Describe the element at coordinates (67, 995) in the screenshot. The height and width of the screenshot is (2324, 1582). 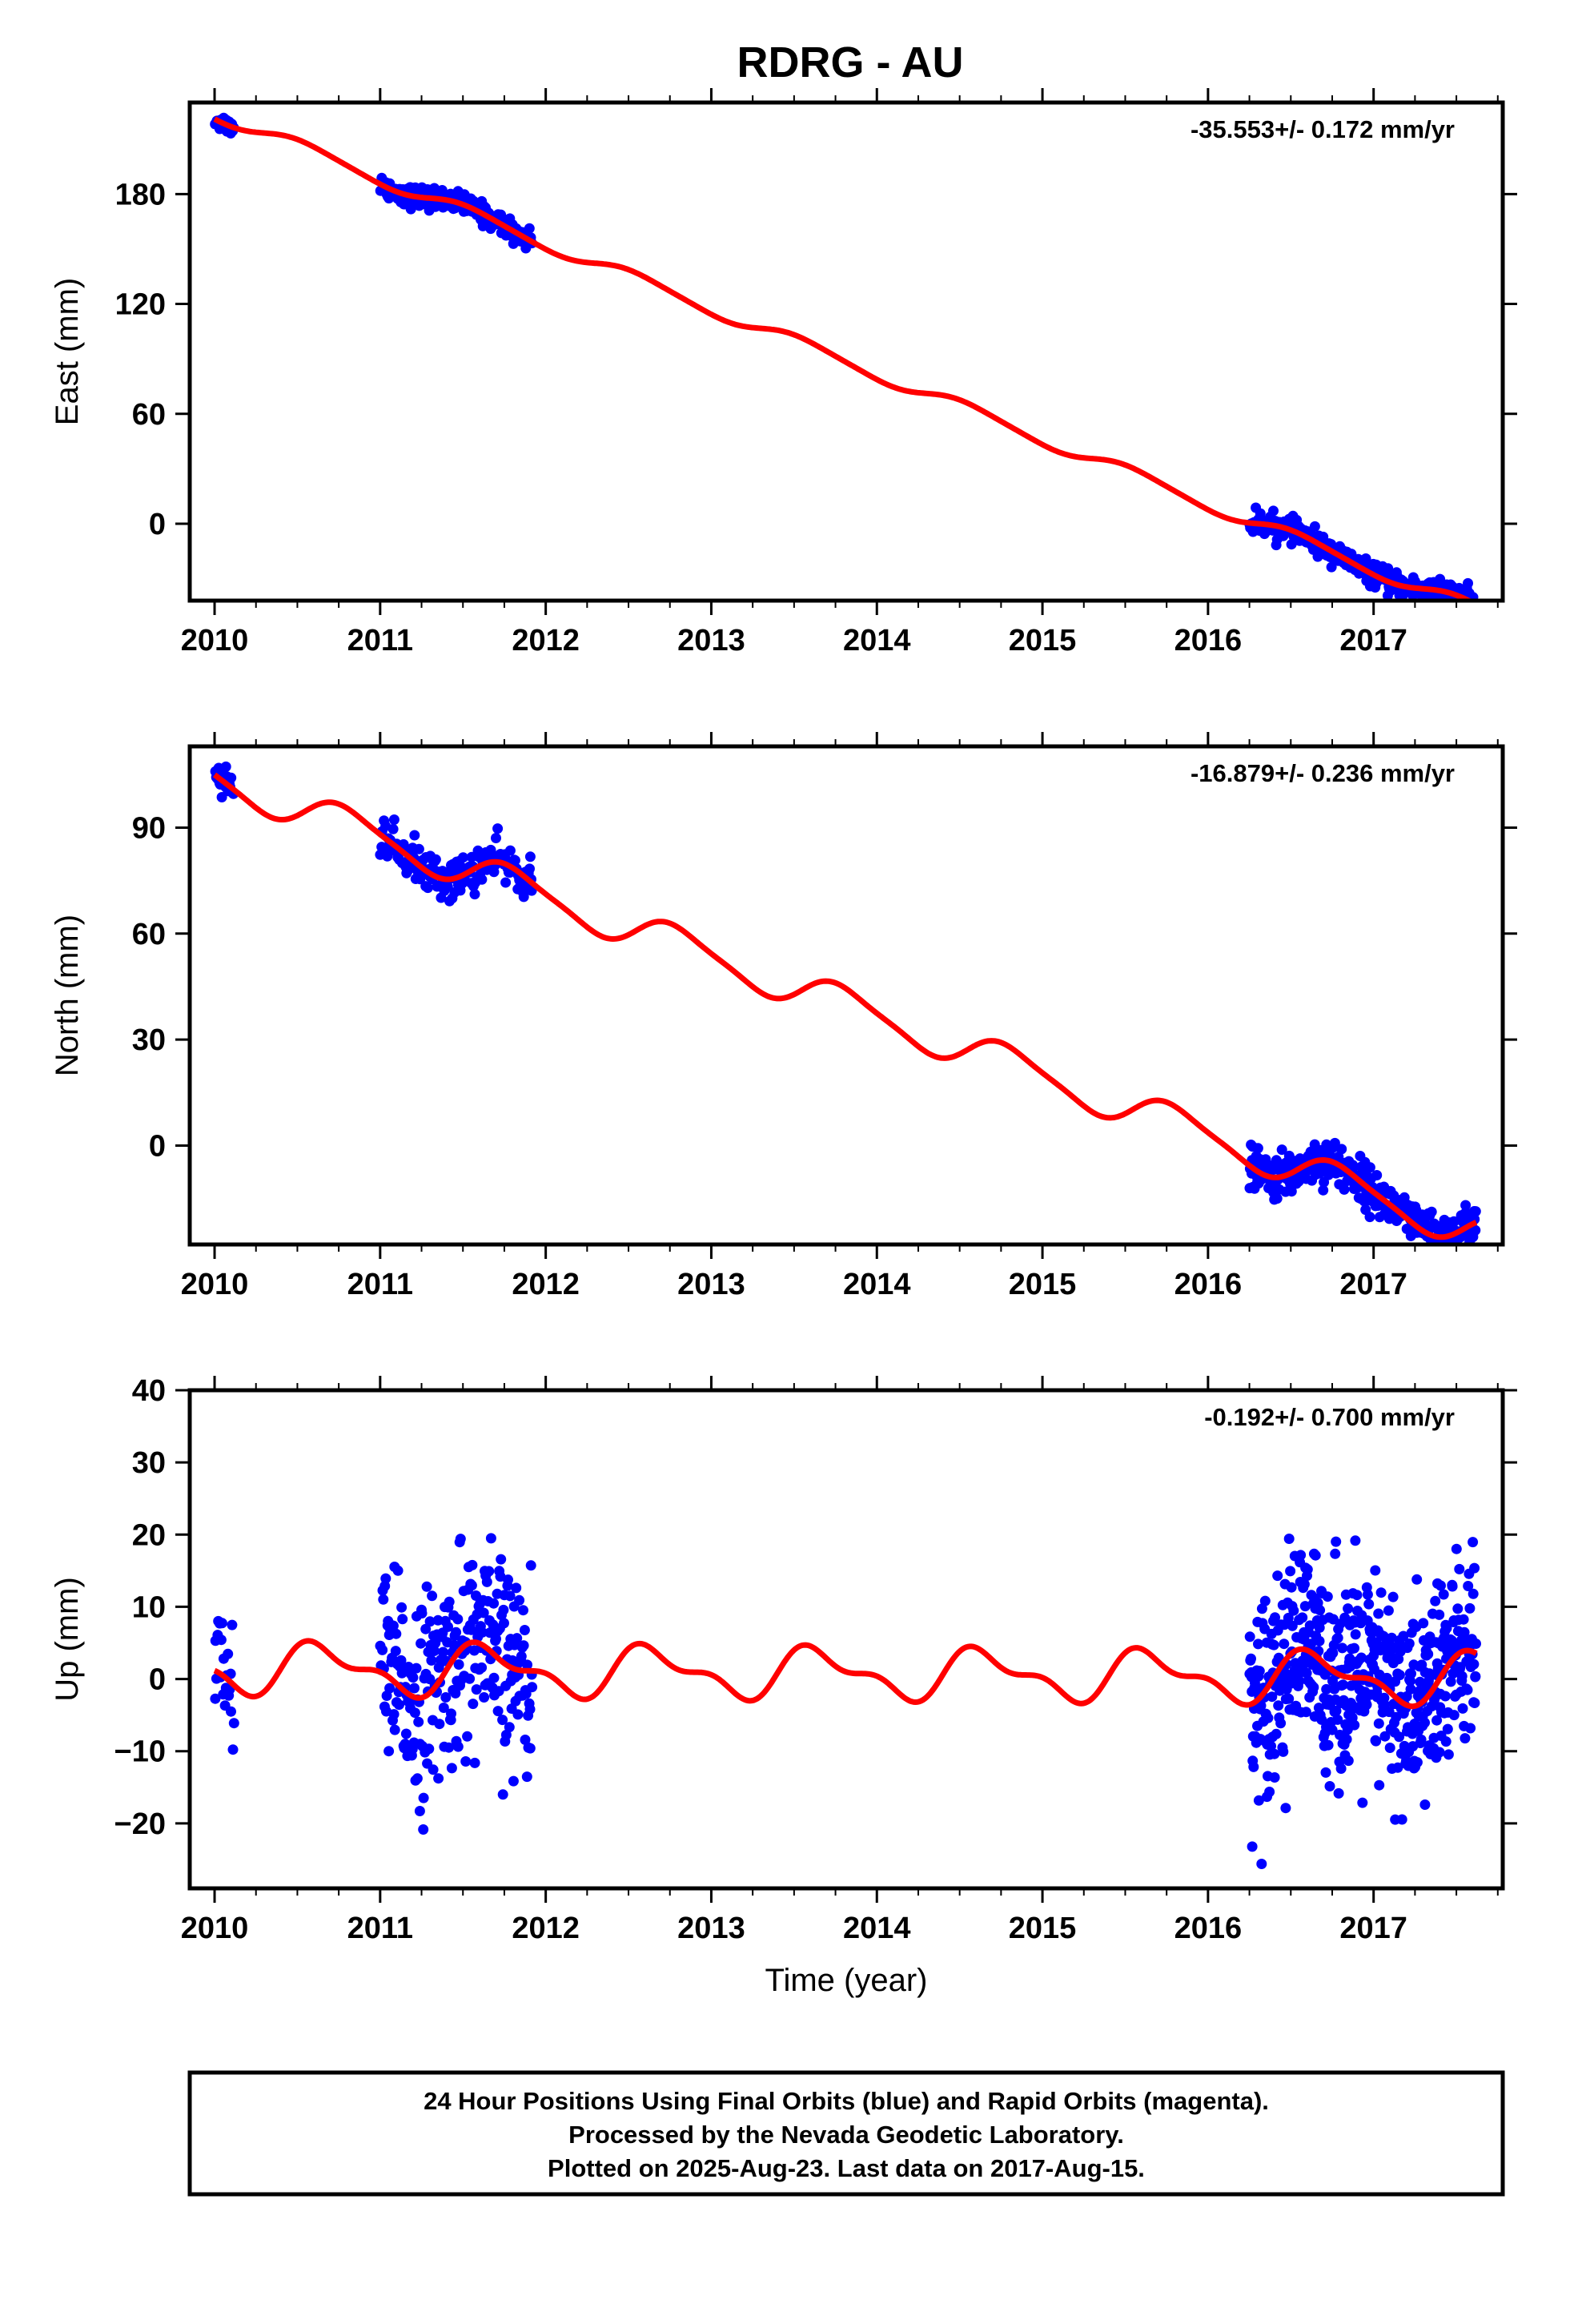
I see `y-axis-label: North (mm)` at that location.